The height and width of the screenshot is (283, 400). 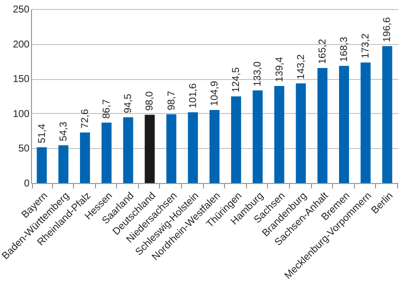 What do you see at coordinates (150, 100) in the screenshot?
I see `data-label: 98,0` at bounding box center [150, 100].